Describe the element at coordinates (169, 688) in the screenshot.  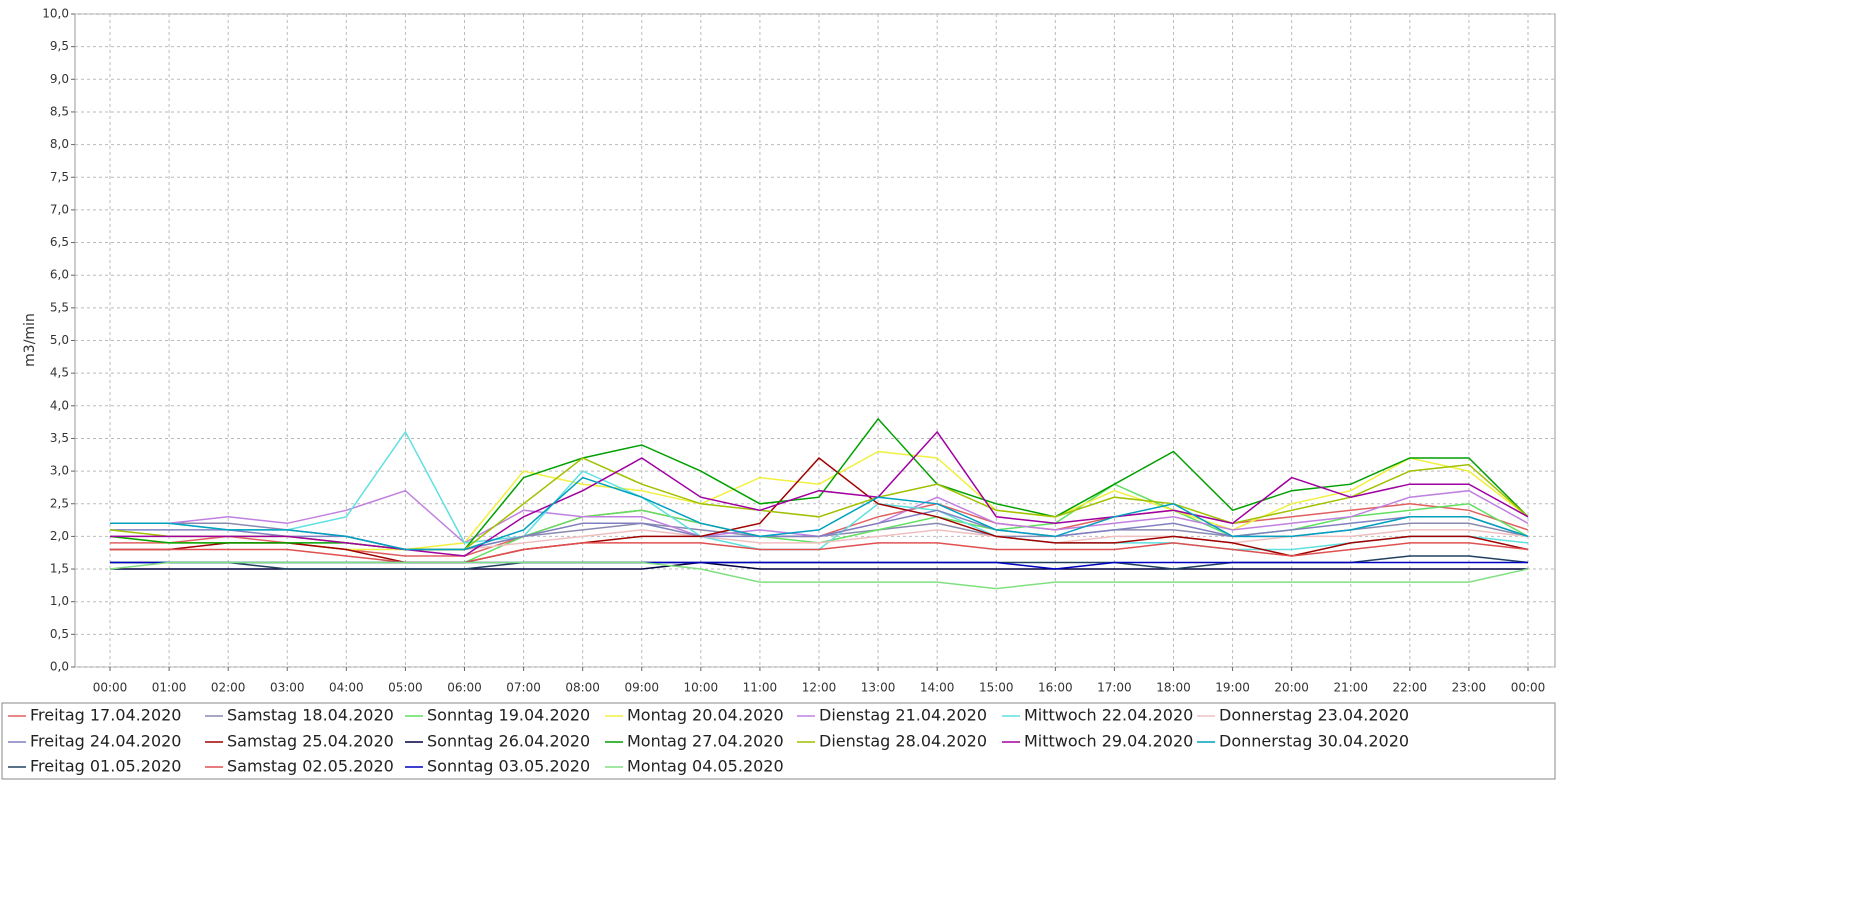
I see `x-tick-label: 01:00` at that location.